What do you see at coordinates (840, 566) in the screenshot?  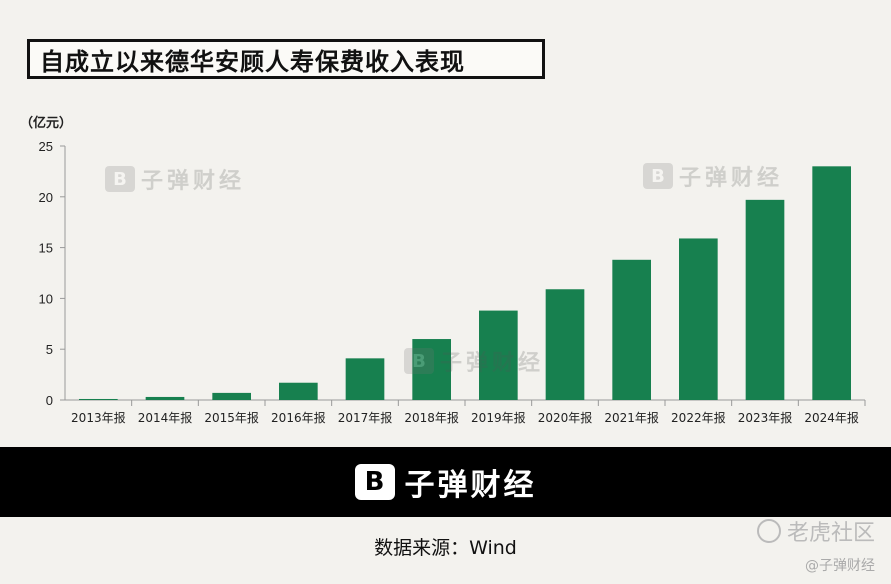 I see `corner-watermark-sub: @子弹财经` at bounding box center [840, 566].